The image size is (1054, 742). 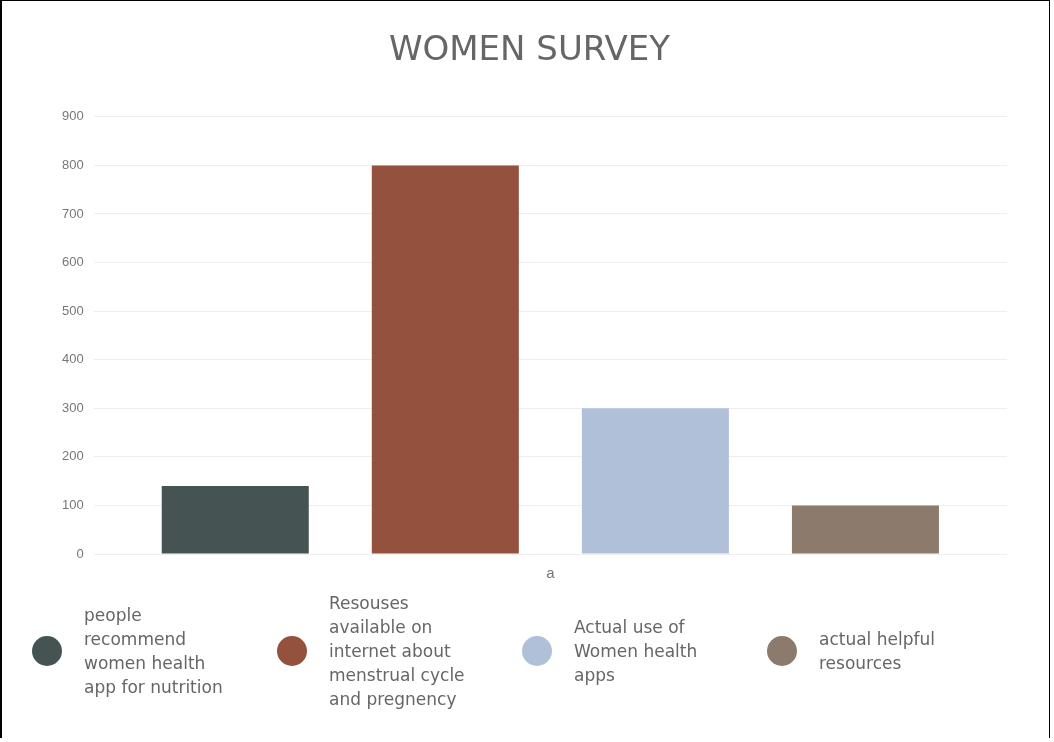 I want to click on y-tick-label: 400, so click(x=72, y=359).